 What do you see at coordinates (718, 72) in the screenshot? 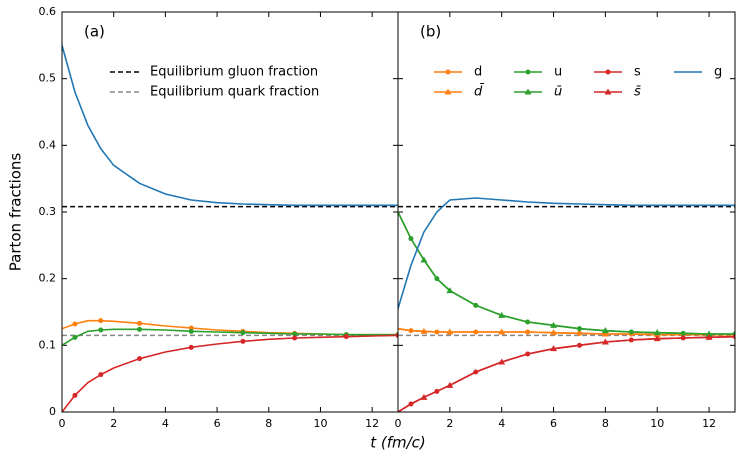
I see `legend-label: g` at bounding box center [718, 72].